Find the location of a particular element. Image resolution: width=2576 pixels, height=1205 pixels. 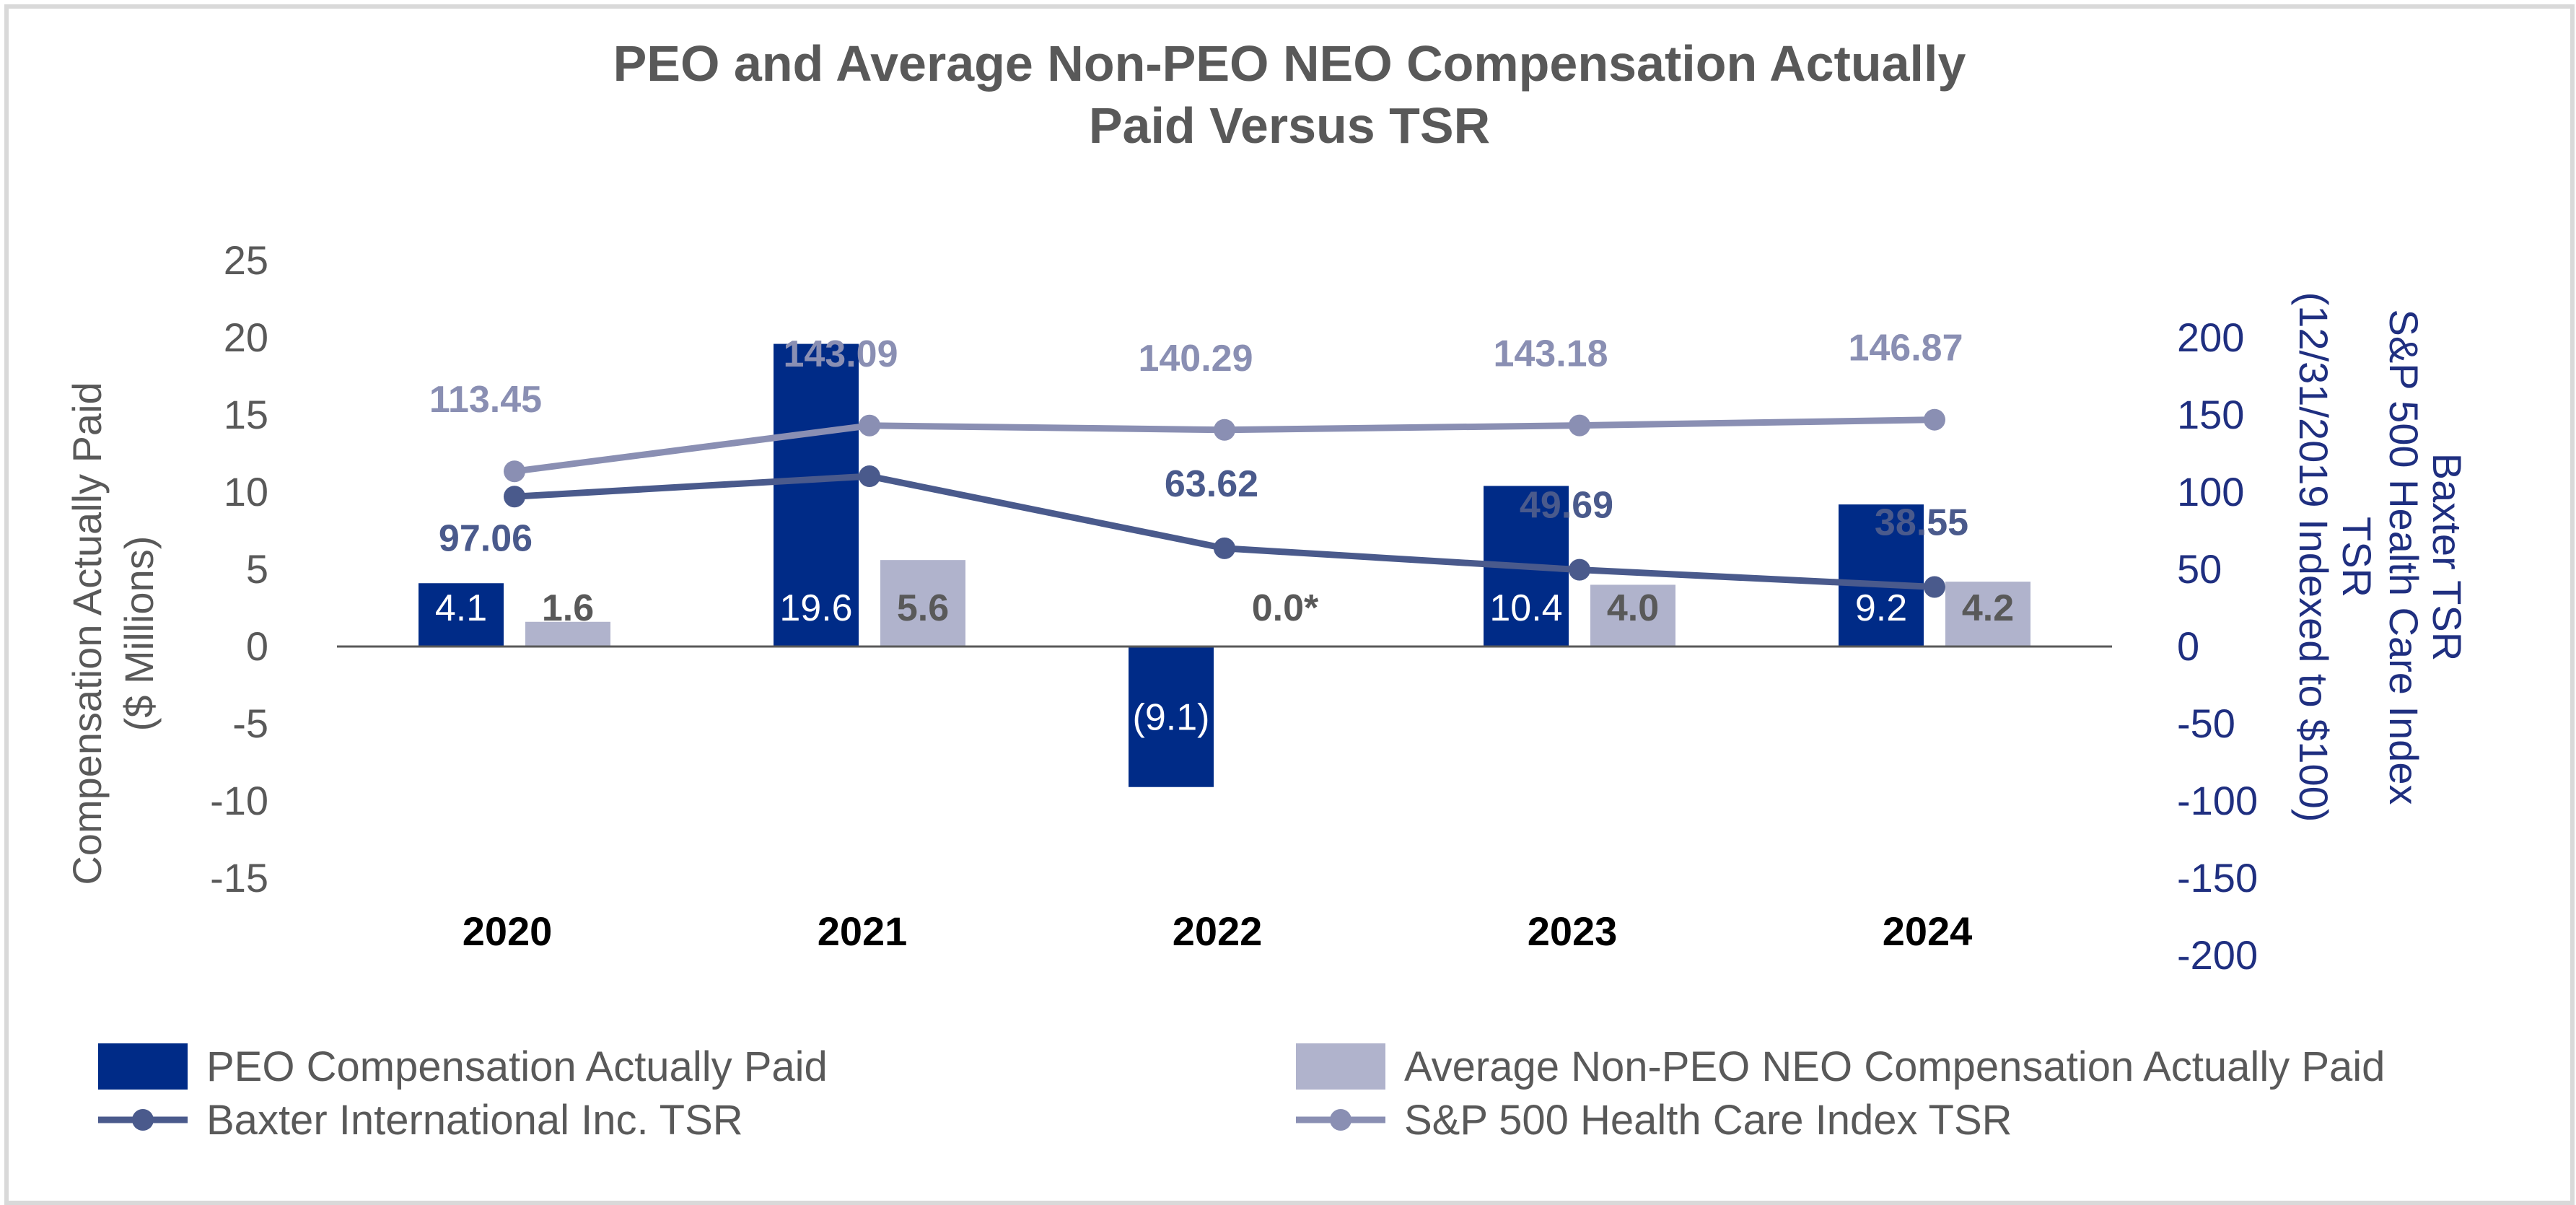

chart-title-line2: Paid Versus TSR is located at coordinates (1289, 125).